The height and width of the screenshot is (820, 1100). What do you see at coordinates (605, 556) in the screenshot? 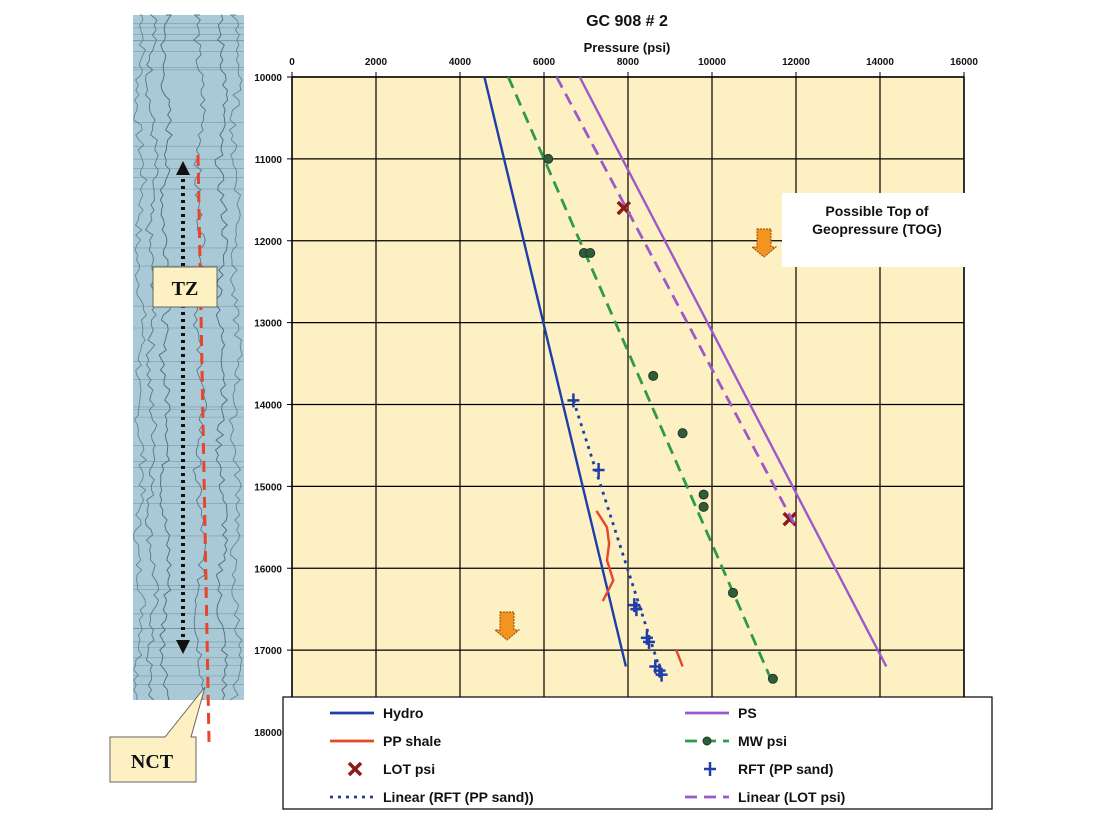
I see `series-pp-shale-line` at bounding box center [605, 556].